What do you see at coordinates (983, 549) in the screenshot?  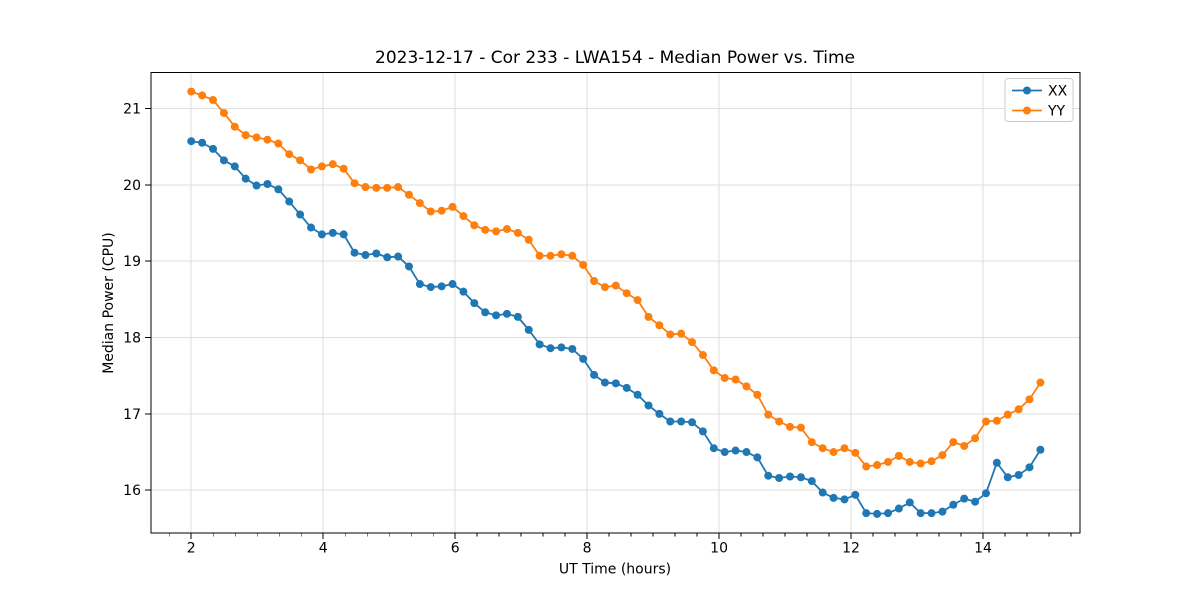 I see `x-tick-label: 14` at bounding box center [983, 549].